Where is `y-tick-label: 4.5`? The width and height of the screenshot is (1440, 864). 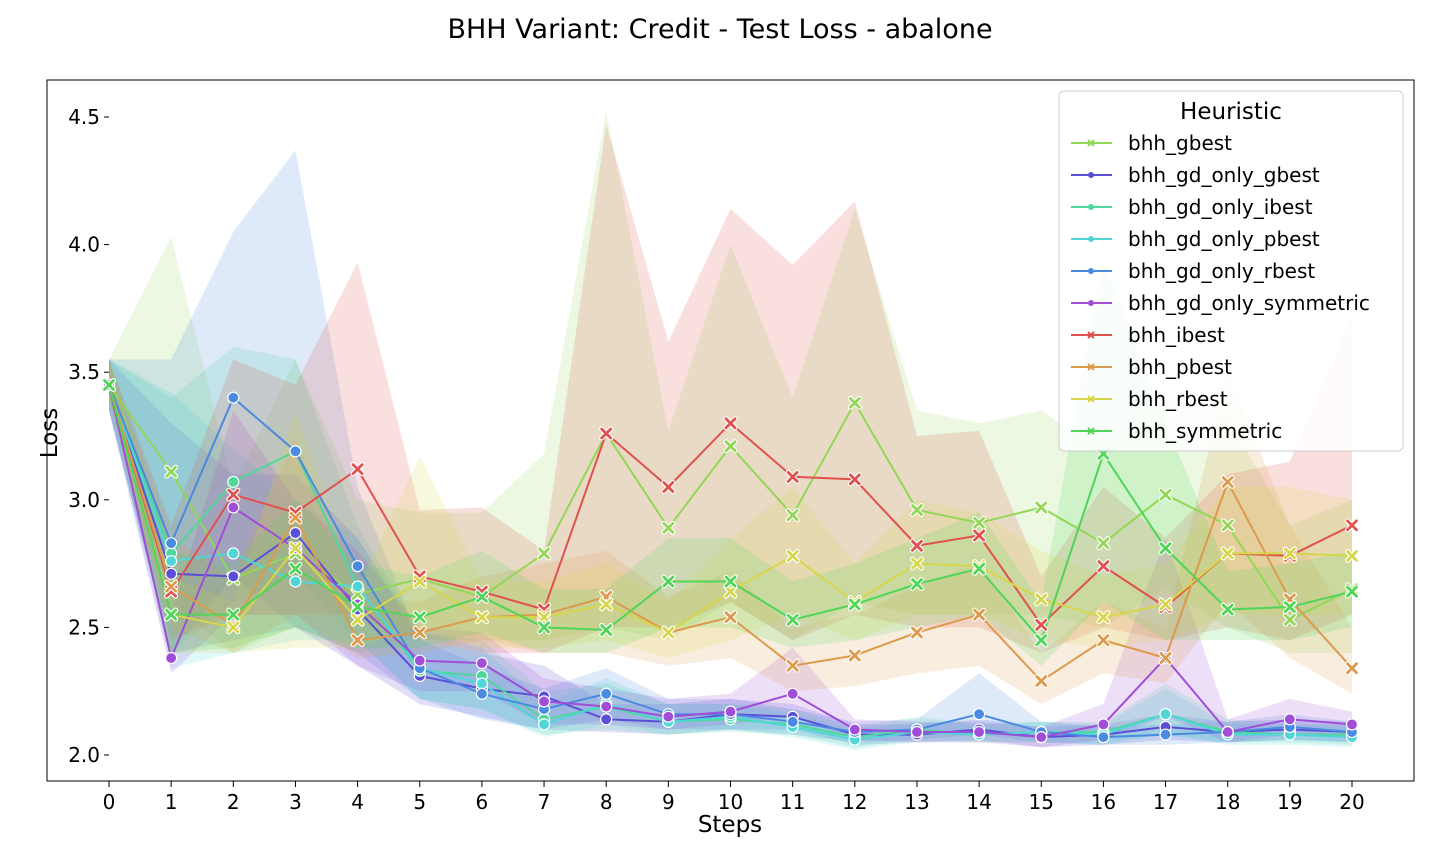
y-tick-label: 4.5 is located at coordinates (84, 117).